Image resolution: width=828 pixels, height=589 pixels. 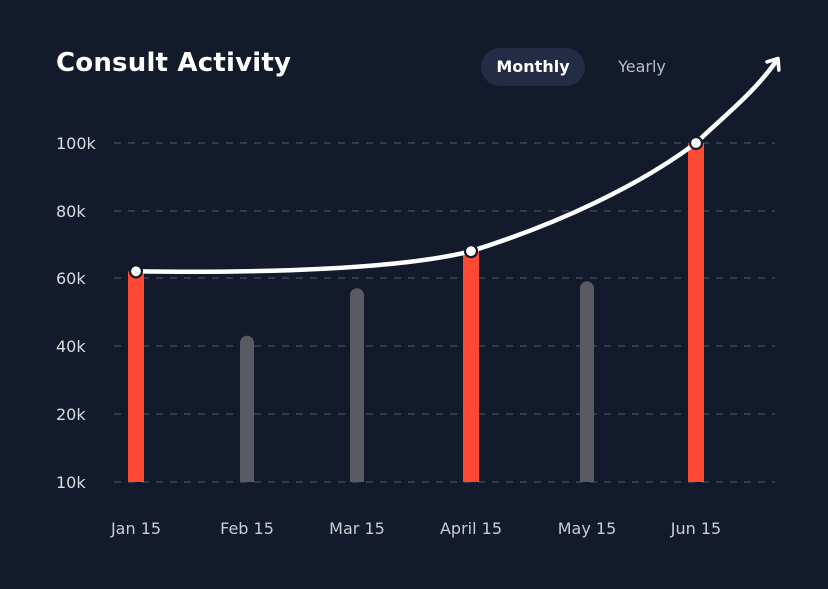 What do you see at coordinates (587, 528) in the screenshot?
I see `x-tick-label: May 15` at bounding box center [587, 528].